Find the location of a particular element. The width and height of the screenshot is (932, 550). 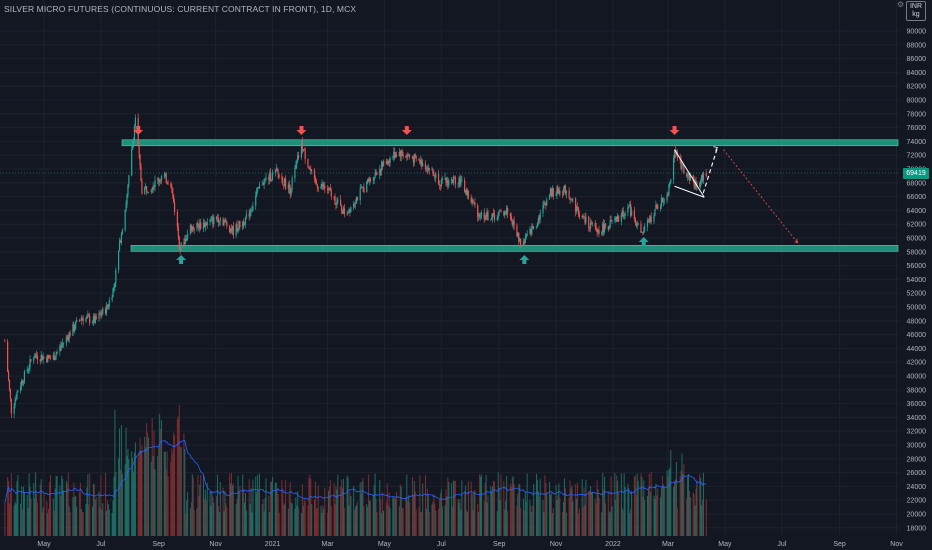

y-tick-label: 62000 is located at coordinates (917, 225).